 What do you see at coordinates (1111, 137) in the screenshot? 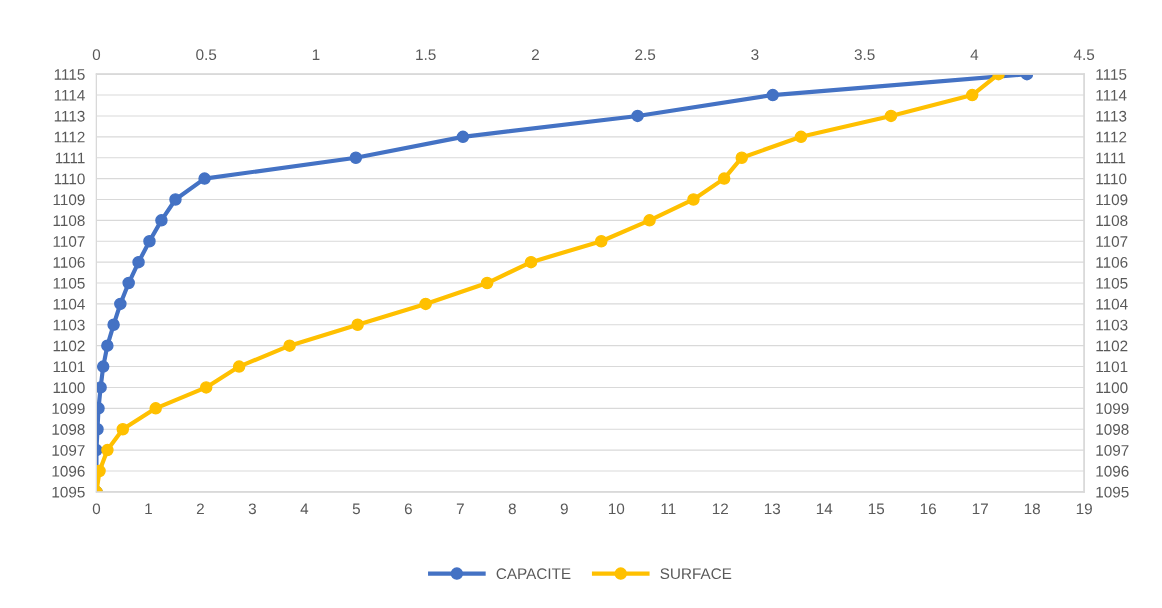
I see `y2-tick-label: 1112` at bounding box center [1111, 137].